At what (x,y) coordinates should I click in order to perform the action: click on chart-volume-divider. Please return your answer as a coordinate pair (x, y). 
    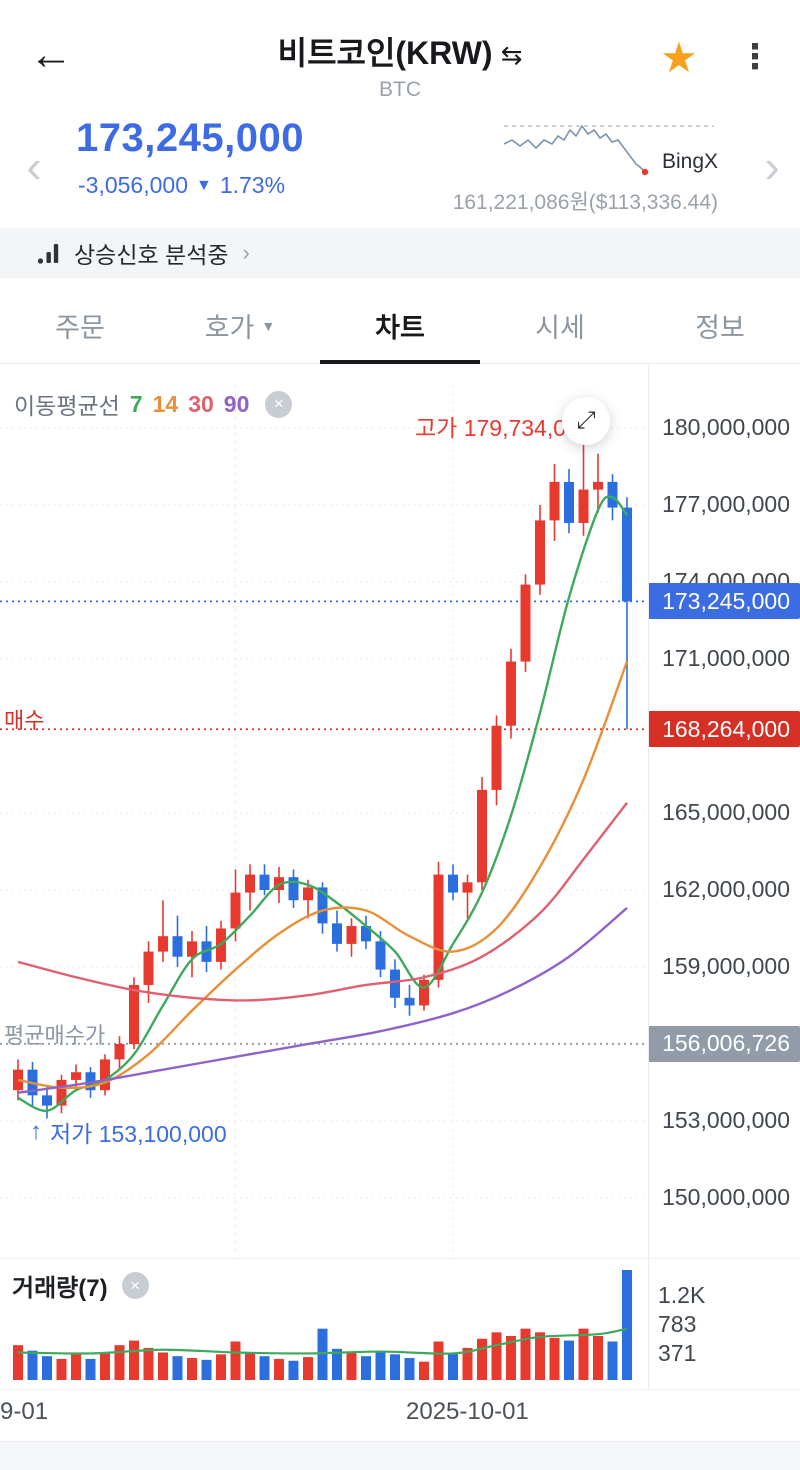
    Looking at the image, I should click on (400, 1258).